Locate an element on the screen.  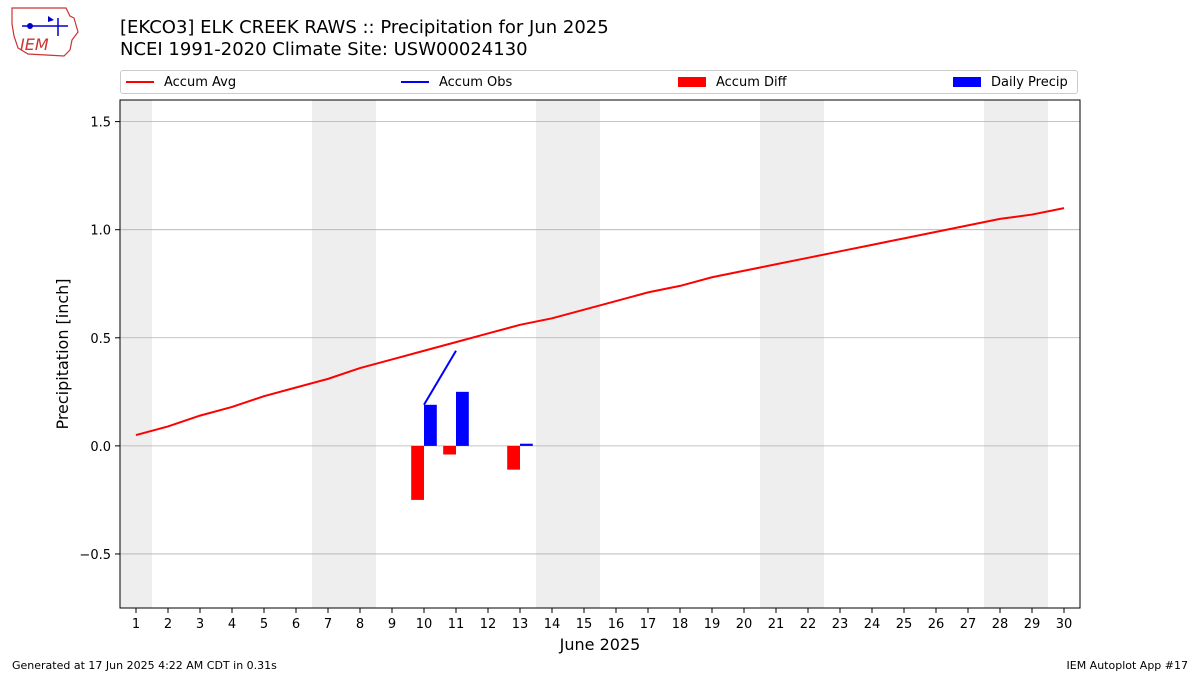
legend-accum-diff-swatch is located at coordinates (692, 82).